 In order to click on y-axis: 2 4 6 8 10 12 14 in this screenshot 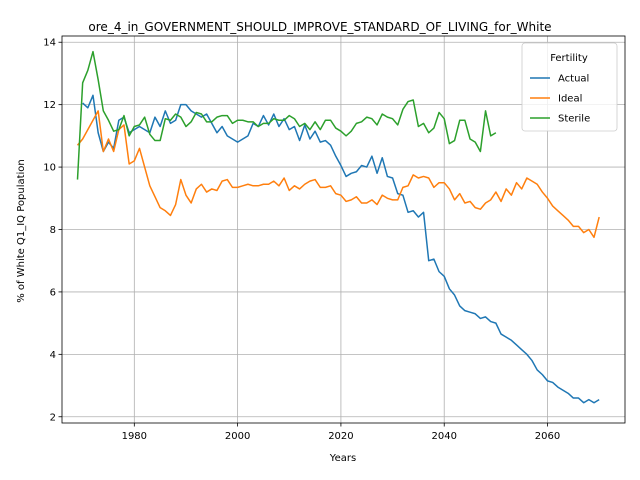, I will do `click(52, 230)`.